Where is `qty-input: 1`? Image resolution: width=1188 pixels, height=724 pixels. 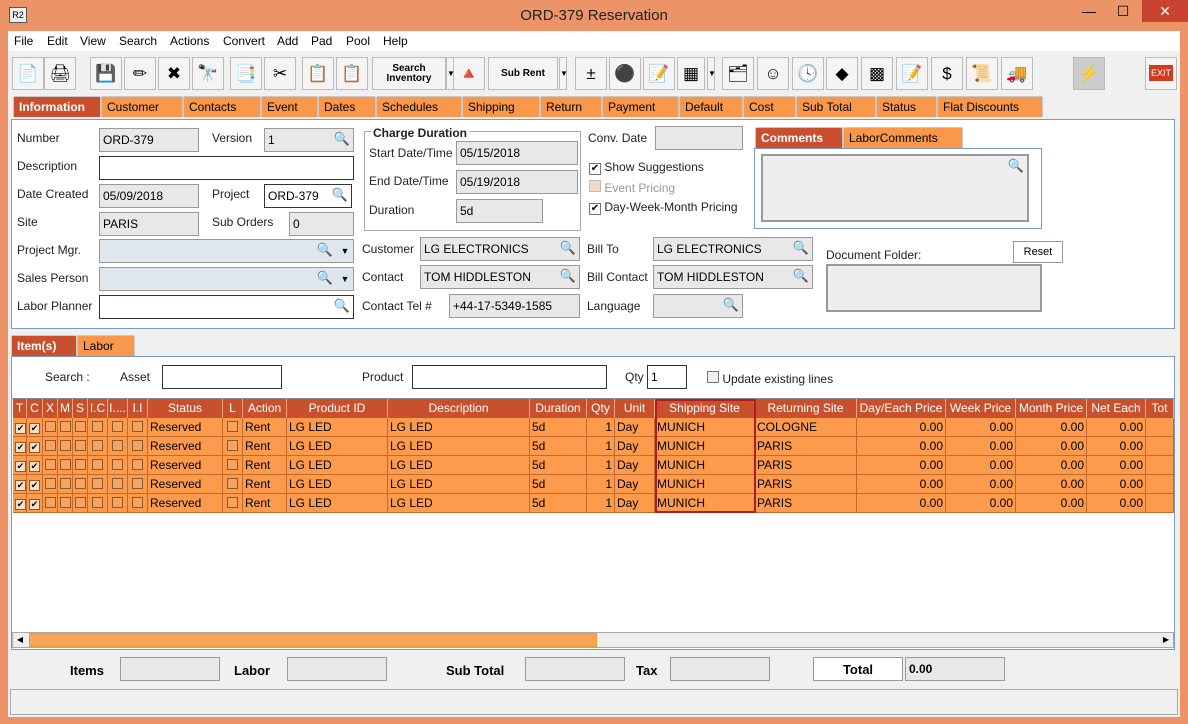
qty-input: 1 is located at coordinates (667, 377).